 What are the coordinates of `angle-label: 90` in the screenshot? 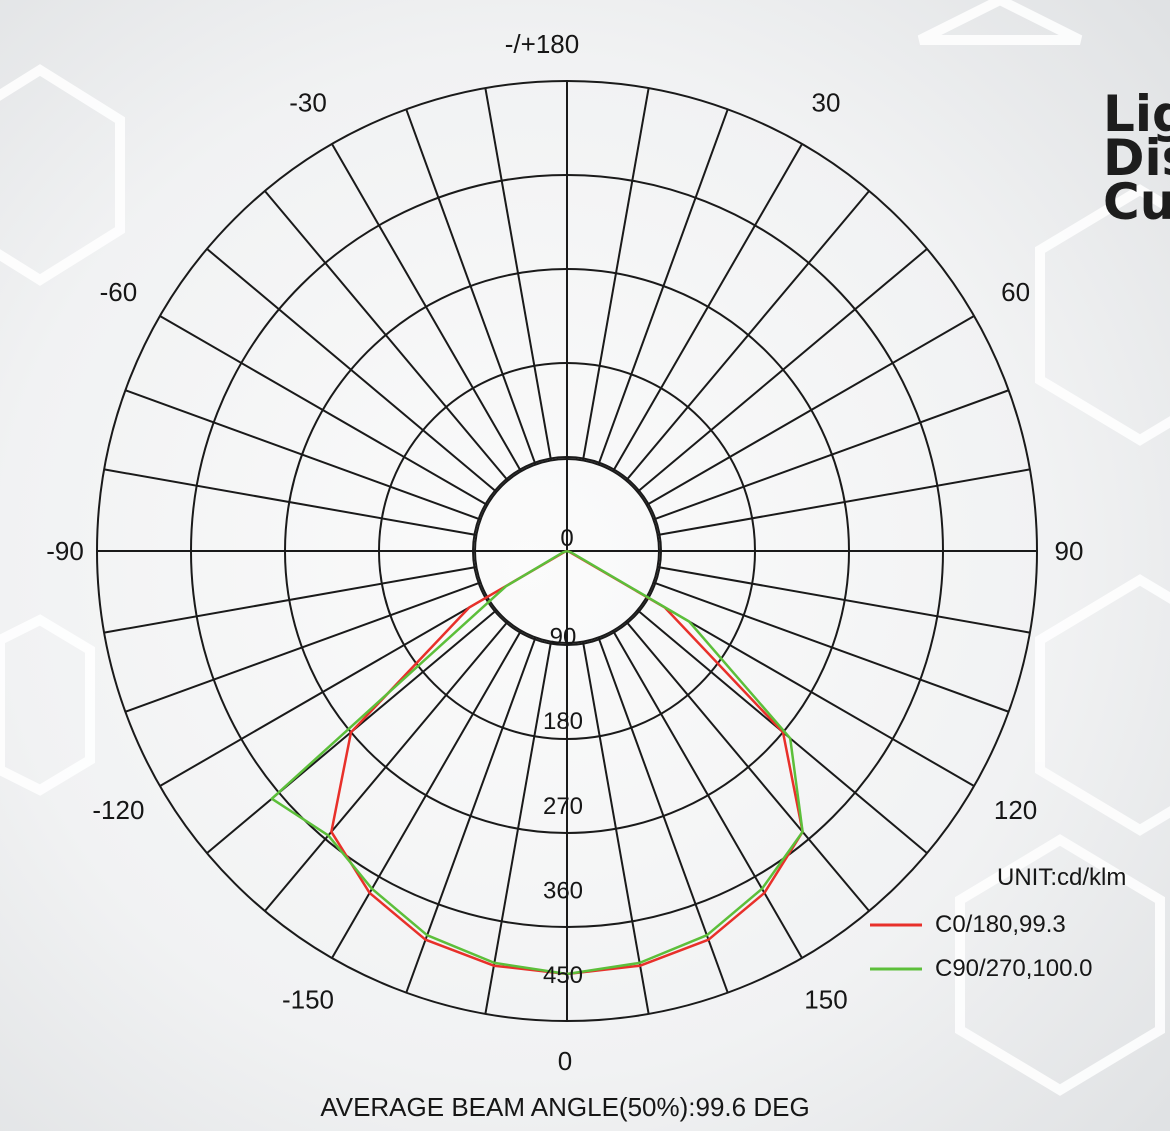 It's located at (1069, 551).